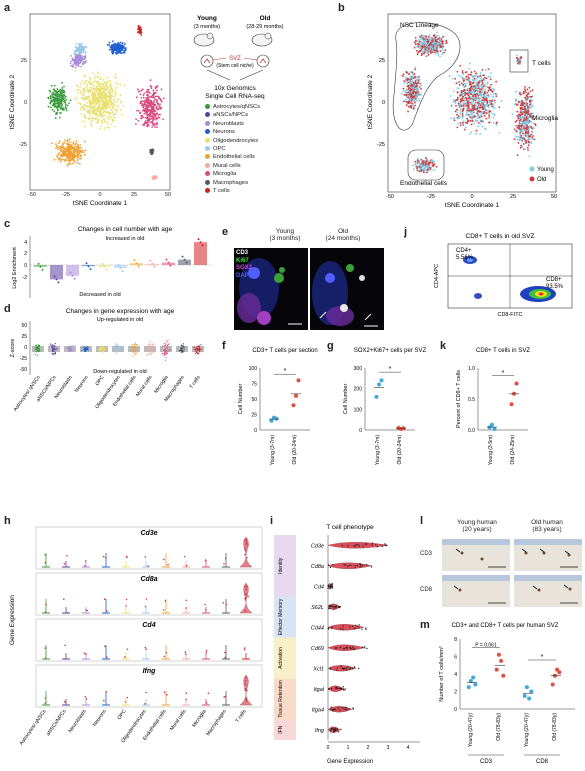  I want to click on tick-label: 8, so click(455, 640).